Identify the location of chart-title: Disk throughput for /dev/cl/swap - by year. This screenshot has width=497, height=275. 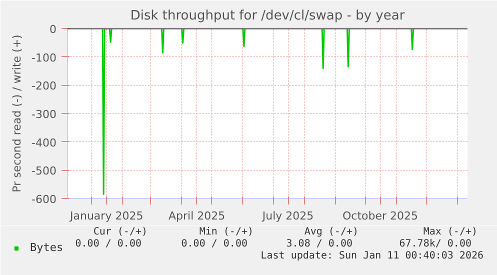
(268, 16).